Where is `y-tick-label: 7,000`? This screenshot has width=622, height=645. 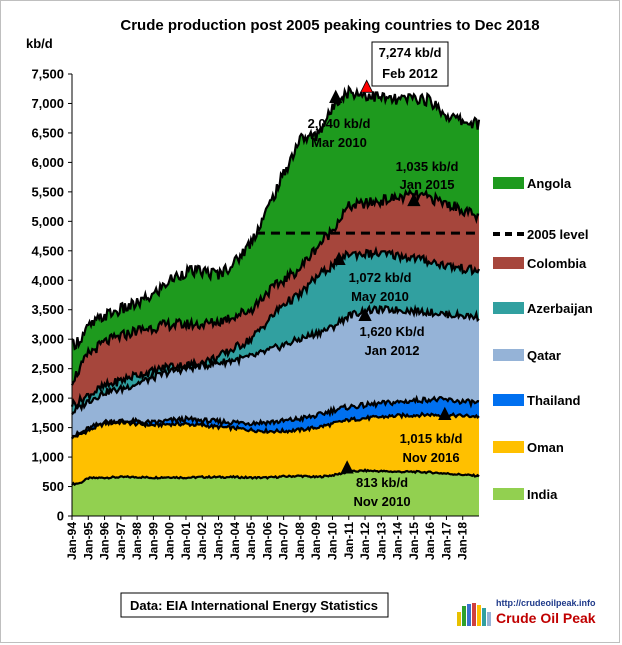
y-tick-label: 7,000 is located at coordinates (47, 103).